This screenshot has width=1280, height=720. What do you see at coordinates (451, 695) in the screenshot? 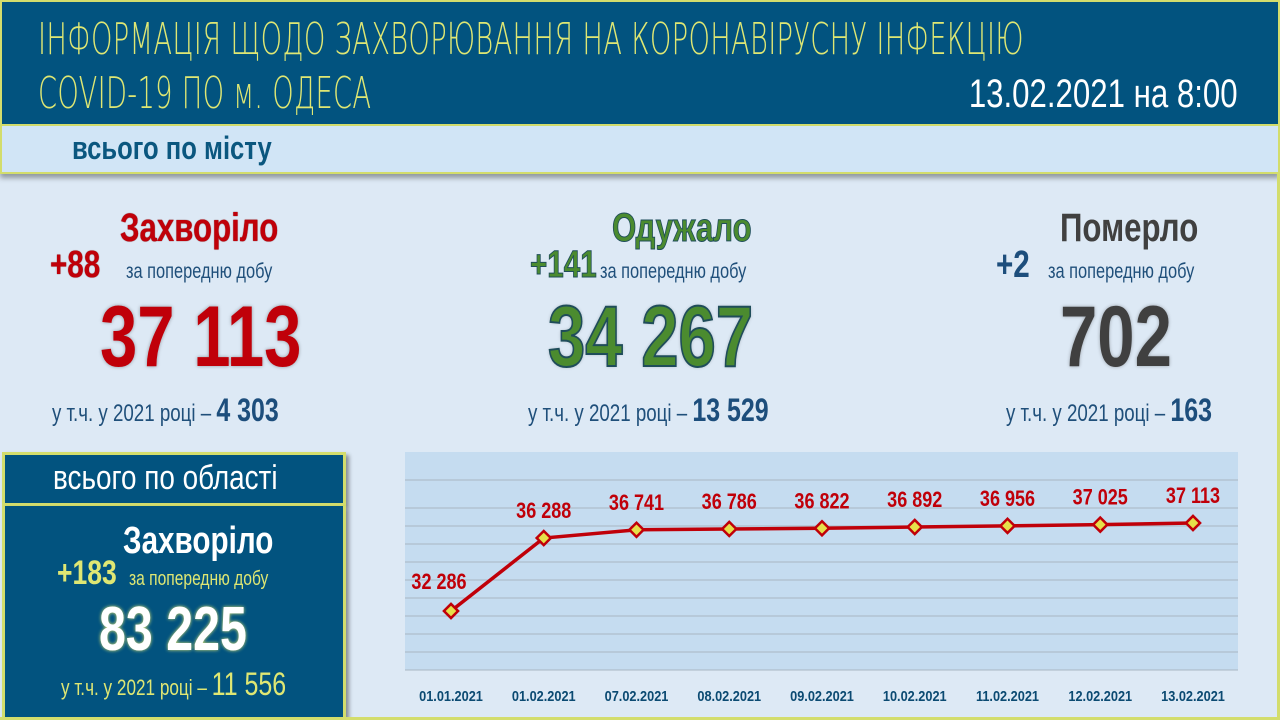
I see `x-axis-label: 01.01.2021` at bounding box center [451, 695].